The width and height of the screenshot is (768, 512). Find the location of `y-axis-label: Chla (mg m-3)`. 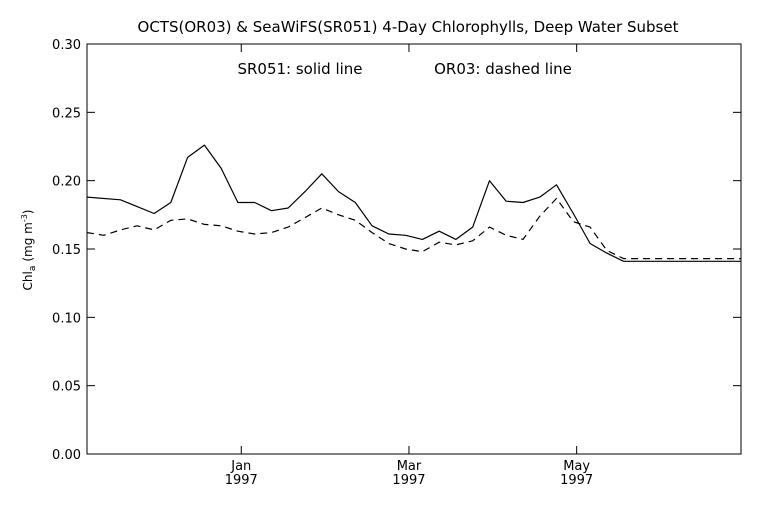

y-axis-label: Chla (mg m-3) is located at coordinates (29, 249).